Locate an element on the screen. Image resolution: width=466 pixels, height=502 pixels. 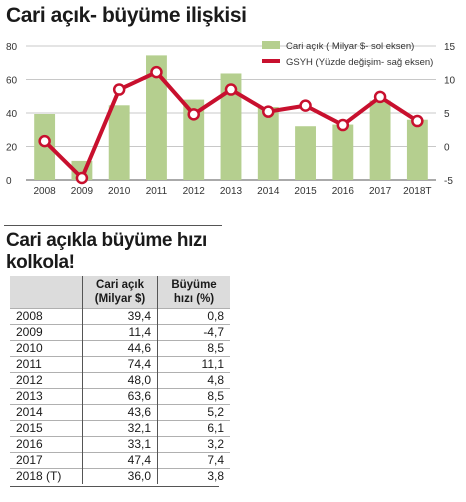
table-cell-current-account: 43,6 is located at coordinates (120, 412).